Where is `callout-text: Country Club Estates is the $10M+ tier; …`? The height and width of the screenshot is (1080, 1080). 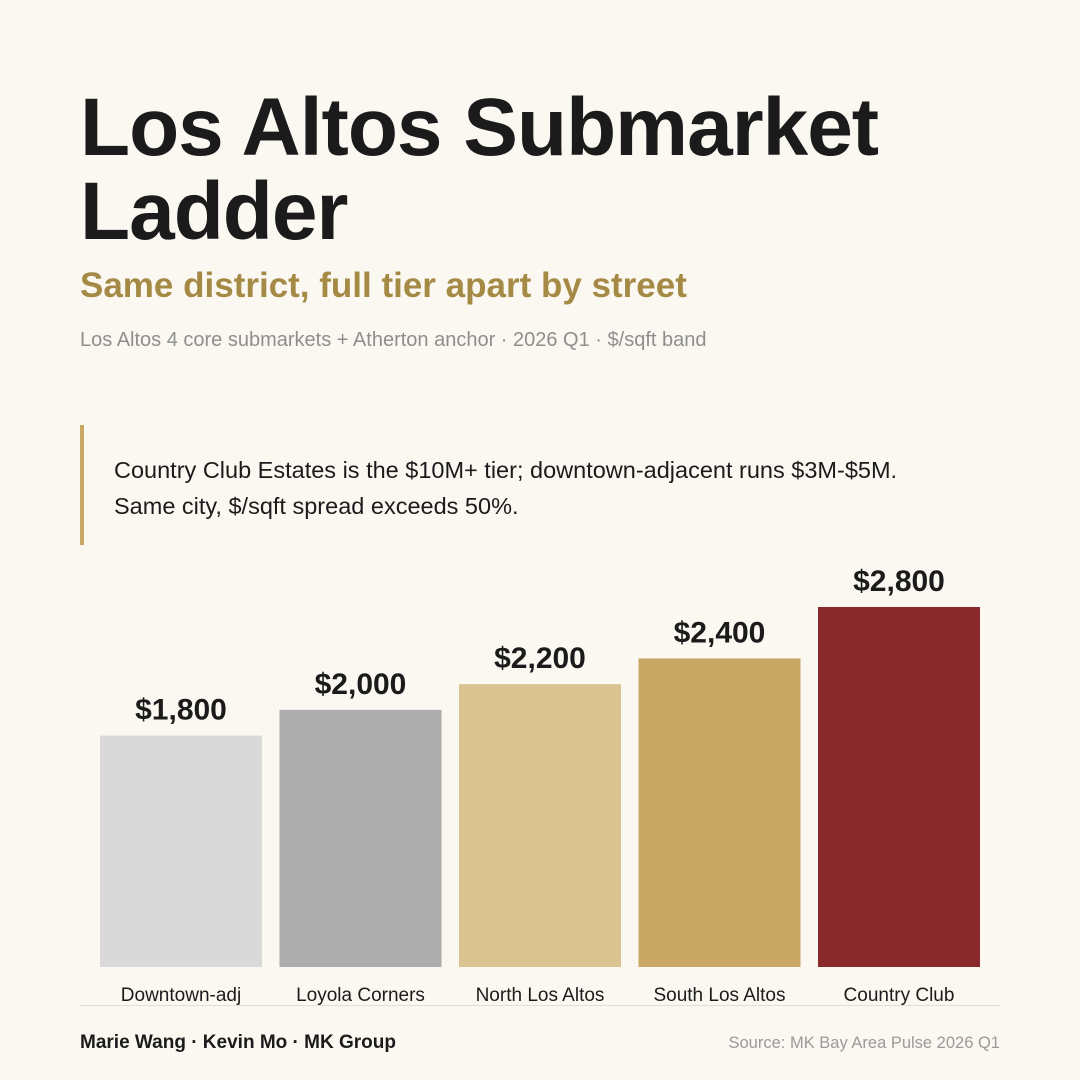 callout-text: Country Club Estates is the $10M+ tier; … is located at coordinates (506, 488).